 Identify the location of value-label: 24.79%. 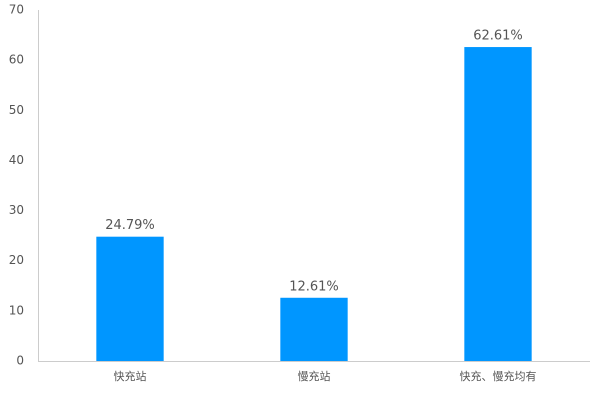
(130, 225).